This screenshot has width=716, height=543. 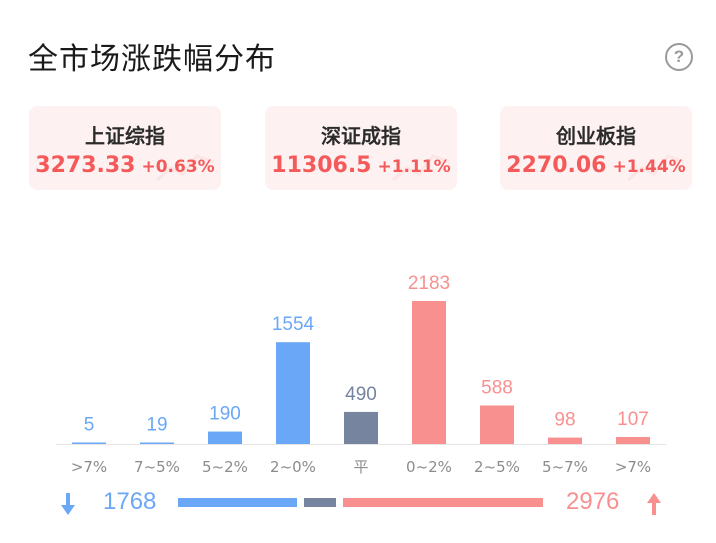 I want to click on arrow-up-icon, so click(x=654, y=504).